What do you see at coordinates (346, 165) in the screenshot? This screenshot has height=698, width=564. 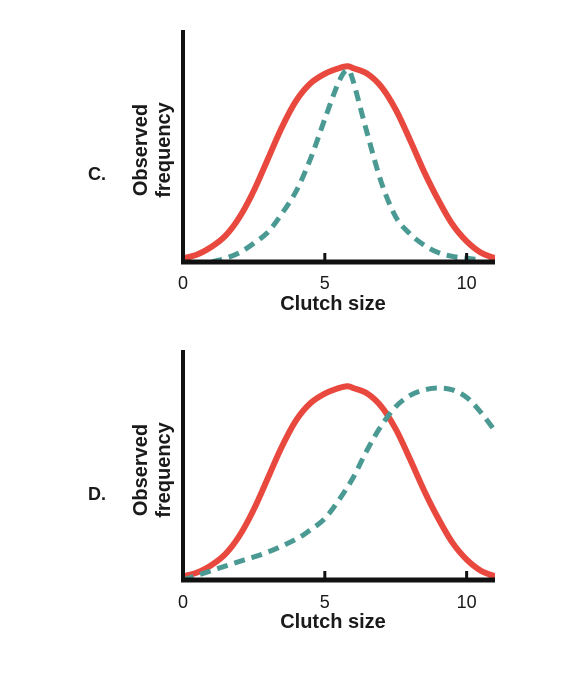 I see `expected-curve-dashed` at bounding box center [346, 165].